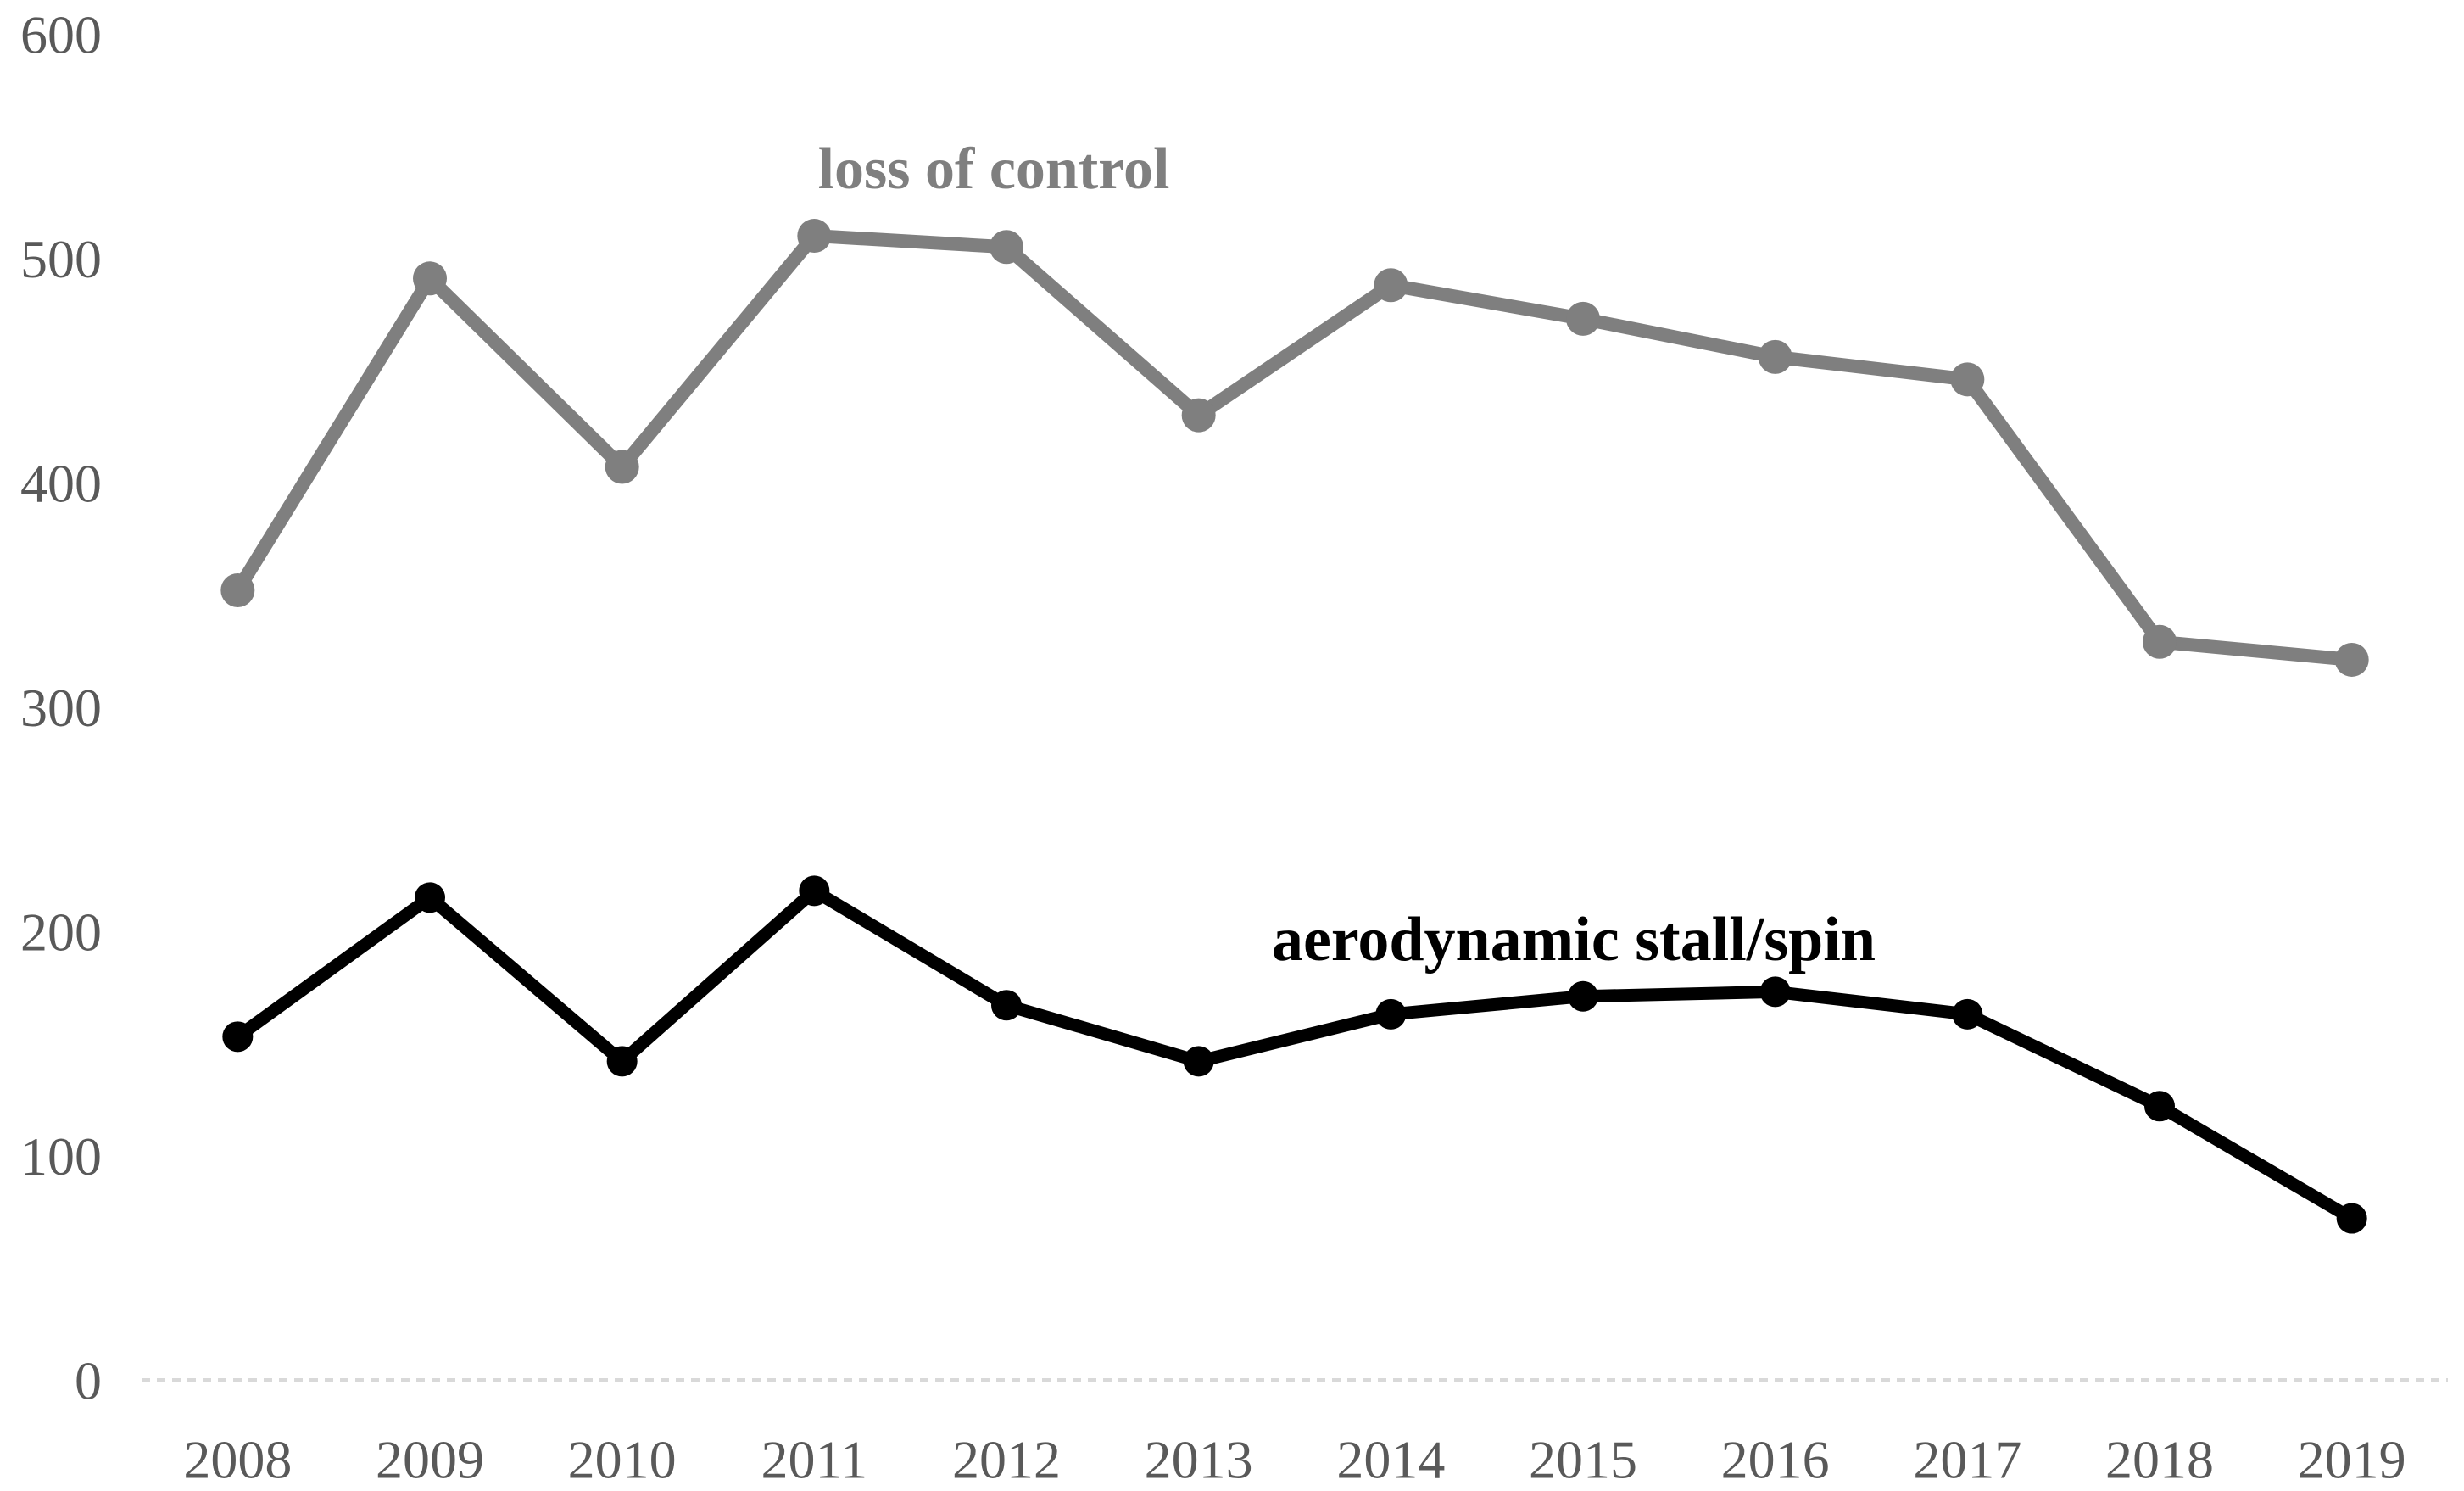 The width and height of the screenshot is (2464, 1491). I want to click on x-tick-label: 2017, so click(1967, 1459).